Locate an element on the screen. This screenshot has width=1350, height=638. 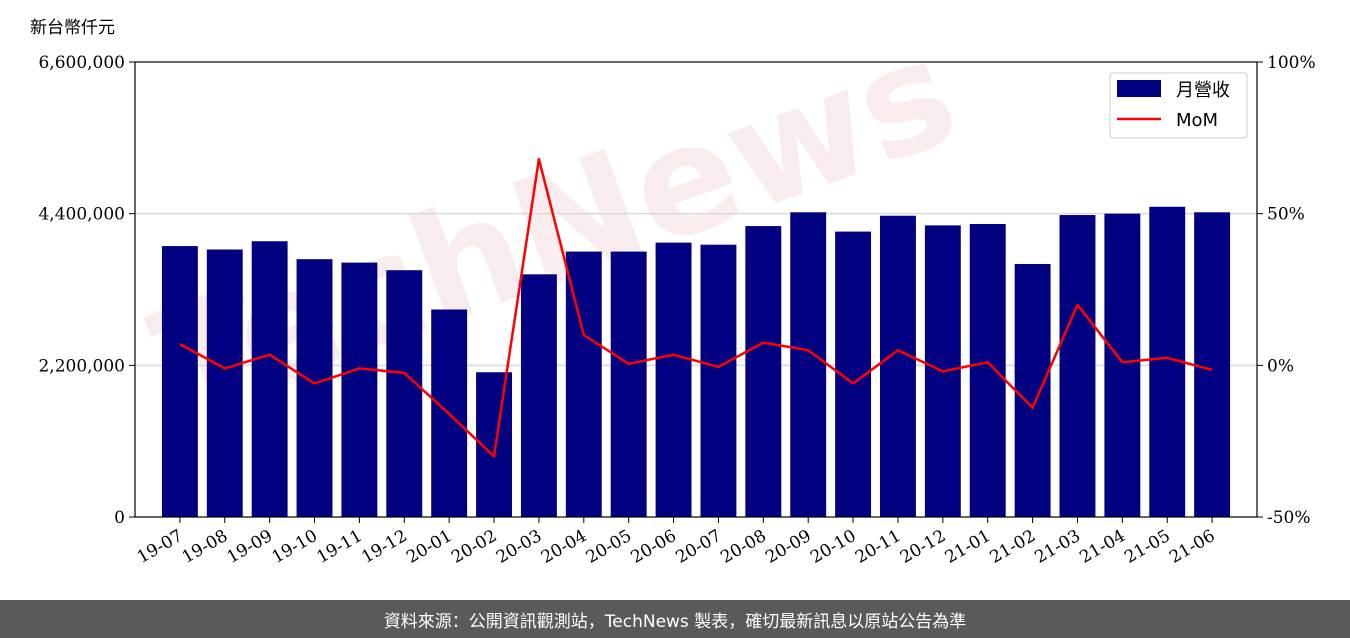
right-tick-label: -50% is located at coordinates (1289, 518).